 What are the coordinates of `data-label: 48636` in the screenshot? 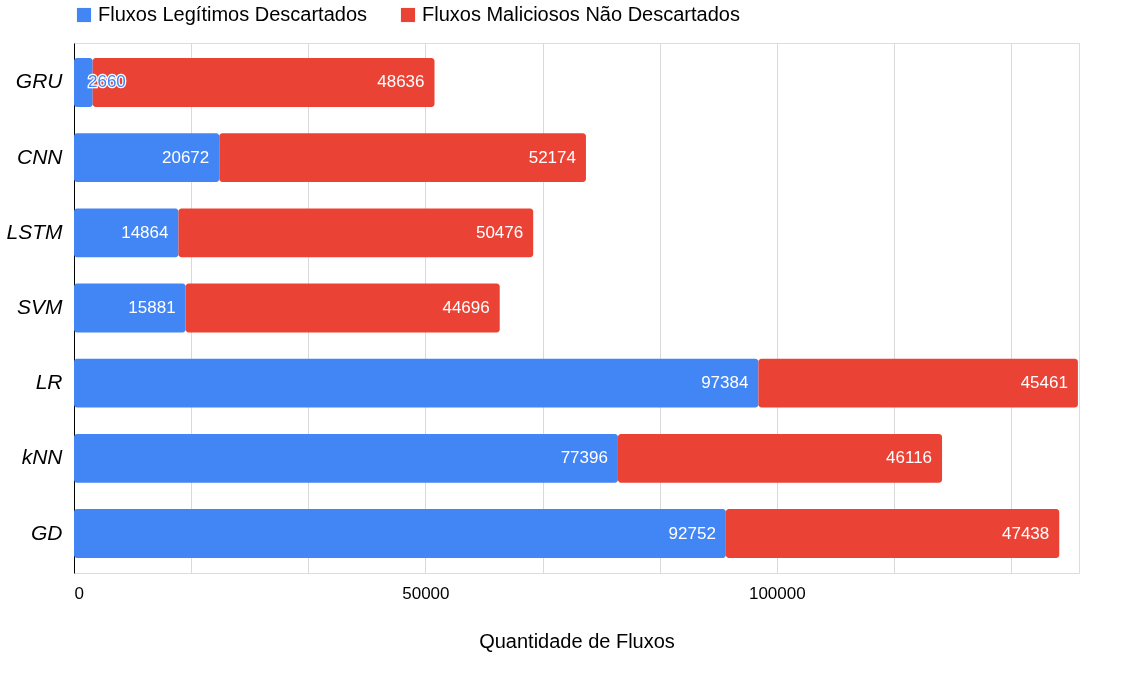 It's located at (401, 82).